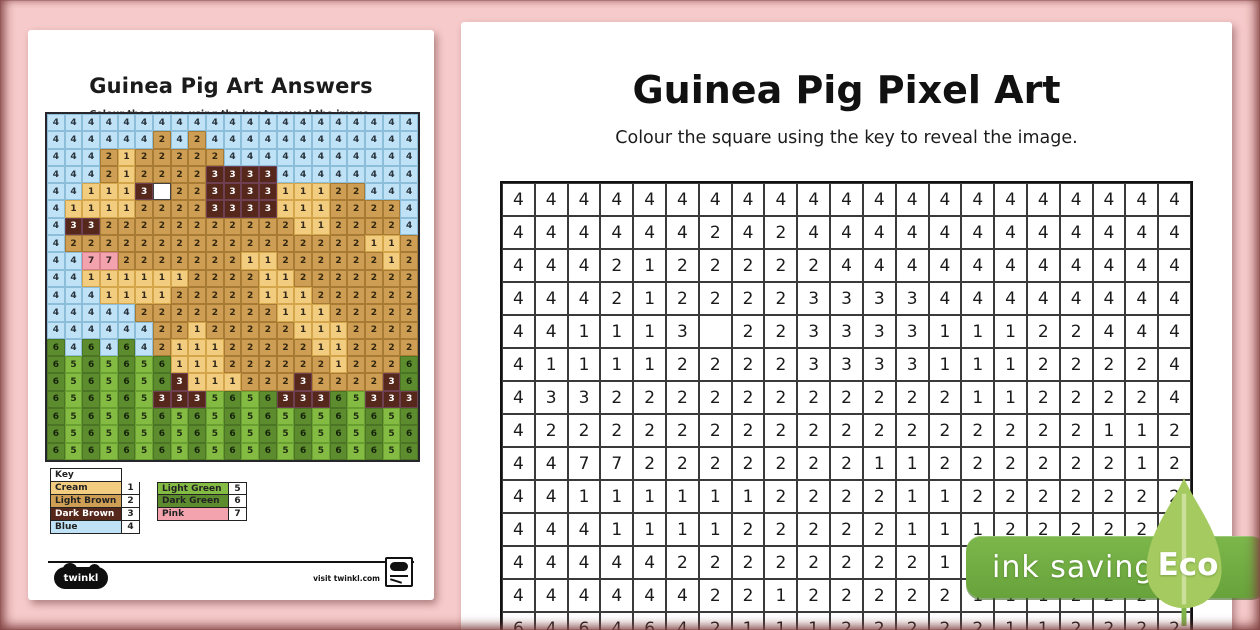  I want to click on qr-blob, so click(399, 566).